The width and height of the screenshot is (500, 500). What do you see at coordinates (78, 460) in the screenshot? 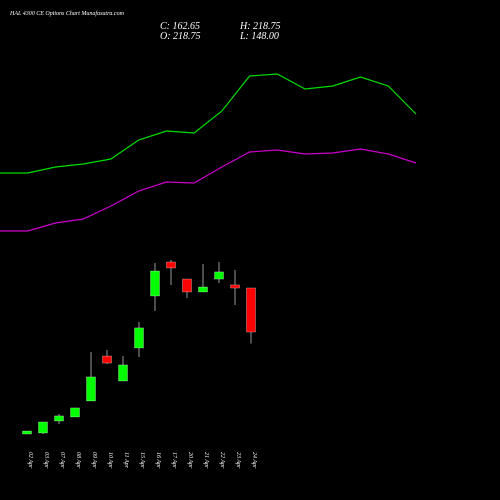
I see `x-tick-label: 08 Apr` at bounding box center [78, 460].